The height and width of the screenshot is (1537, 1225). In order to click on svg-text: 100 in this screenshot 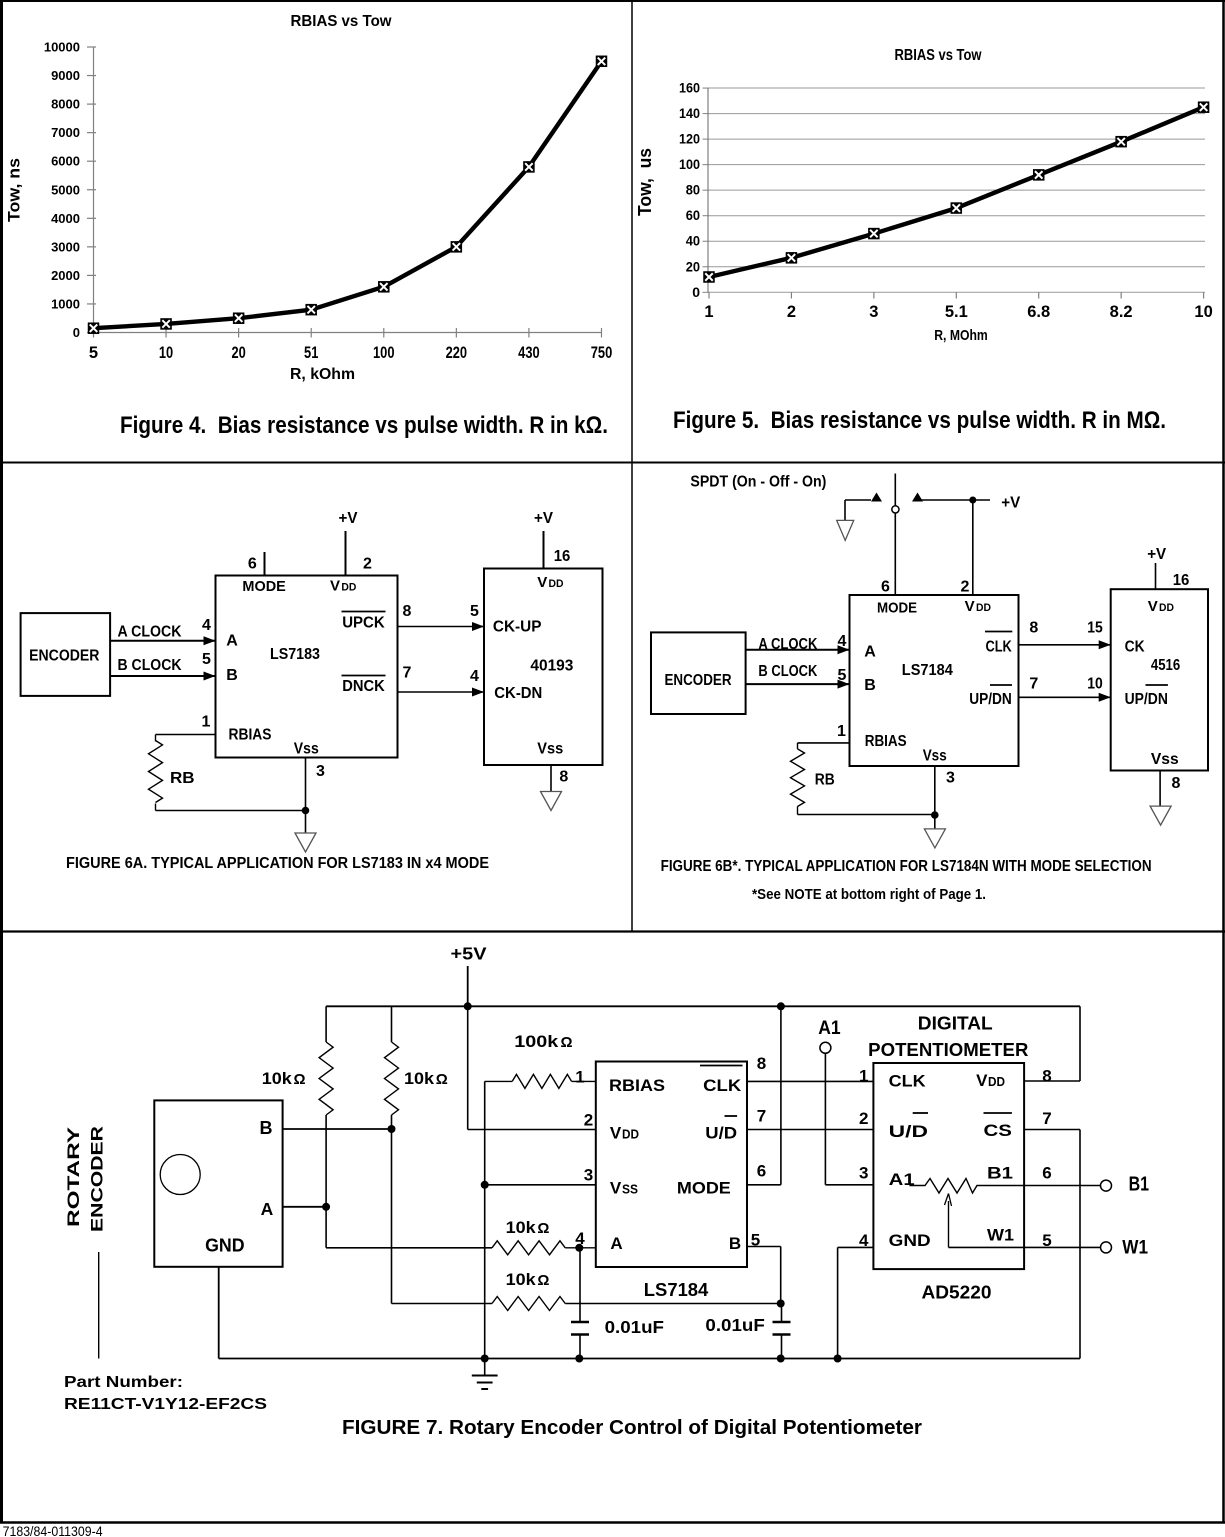, I will do `click(689, 164)`.